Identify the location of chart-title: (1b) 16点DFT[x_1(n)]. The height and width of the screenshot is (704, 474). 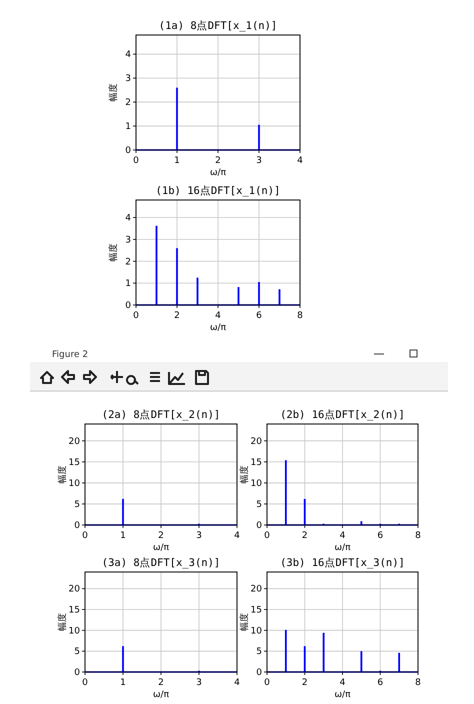
(218, 190).